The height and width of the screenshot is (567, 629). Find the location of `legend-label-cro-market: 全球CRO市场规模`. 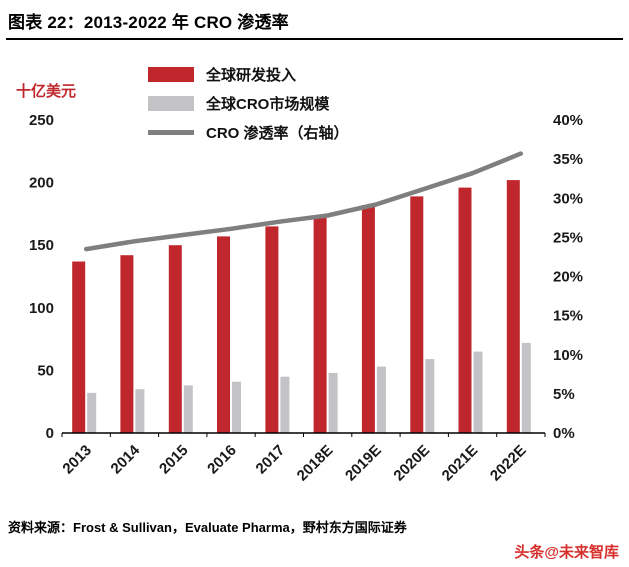

legend-label-cro-market: 全球CRO市场规模 is located at coordinates (268, 104).